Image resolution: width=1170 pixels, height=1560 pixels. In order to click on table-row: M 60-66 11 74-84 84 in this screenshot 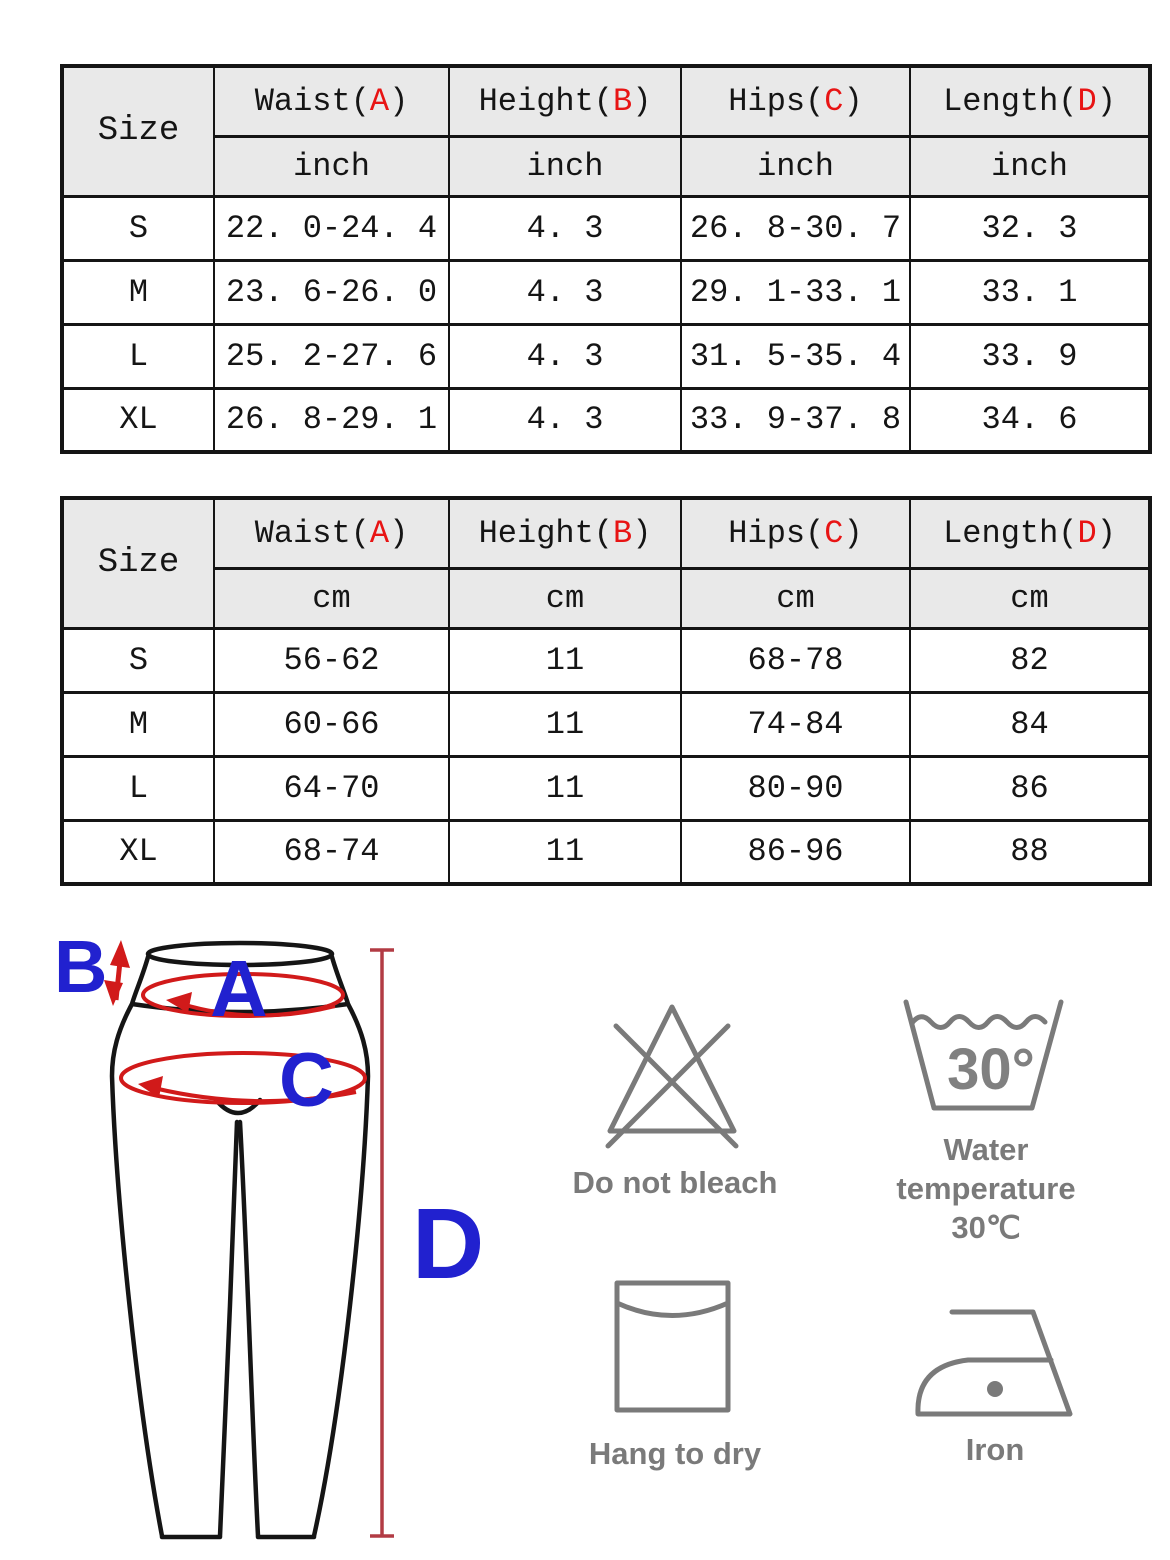, I will do `click(606, 724)`.